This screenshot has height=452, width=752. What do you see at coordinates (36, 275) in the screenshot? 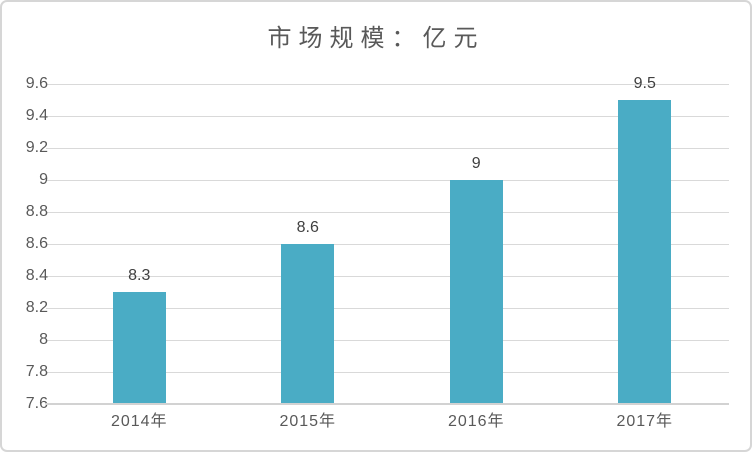
I see `y-axis-tick-label: 8.4` at bounding box center [36, 275].